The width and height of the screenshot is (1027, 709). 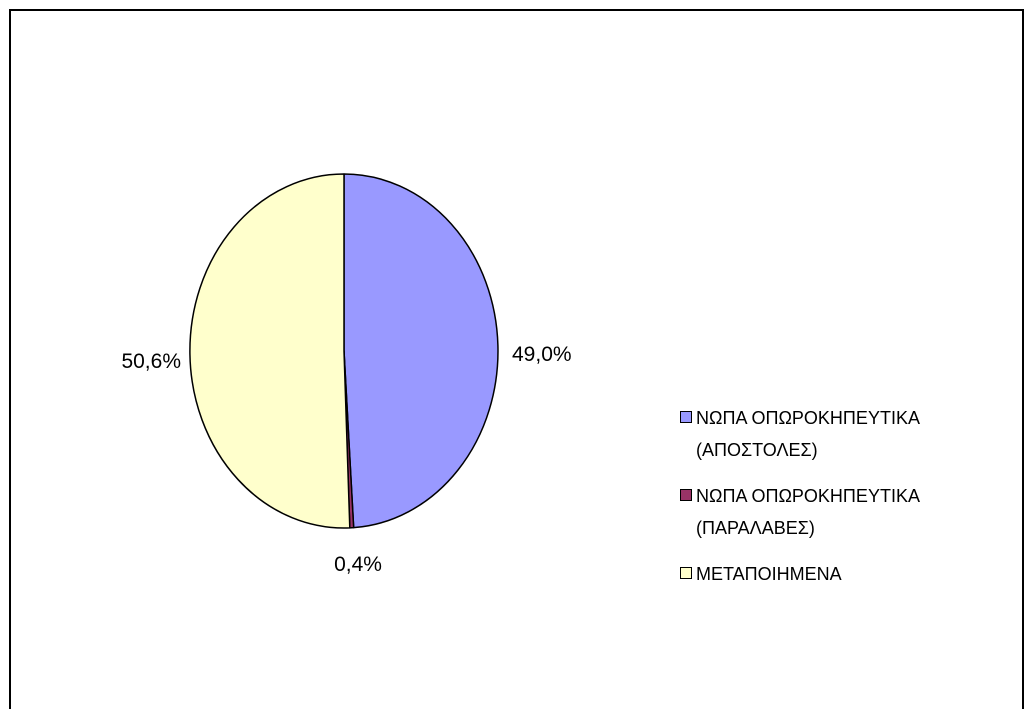 I want to click on pie-data-labels: 49,0% 0,4% 50,6%, so click(x=346, y=459).